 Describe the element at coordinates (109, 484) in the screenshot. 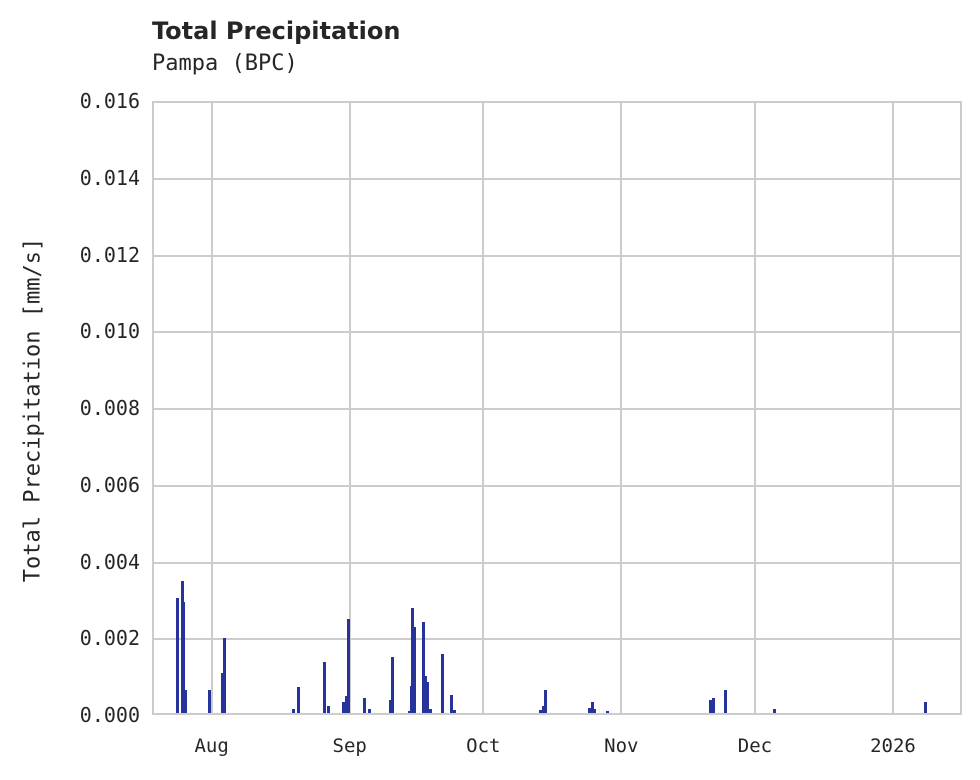

I see `y-tick-label: 0.006` at that location.